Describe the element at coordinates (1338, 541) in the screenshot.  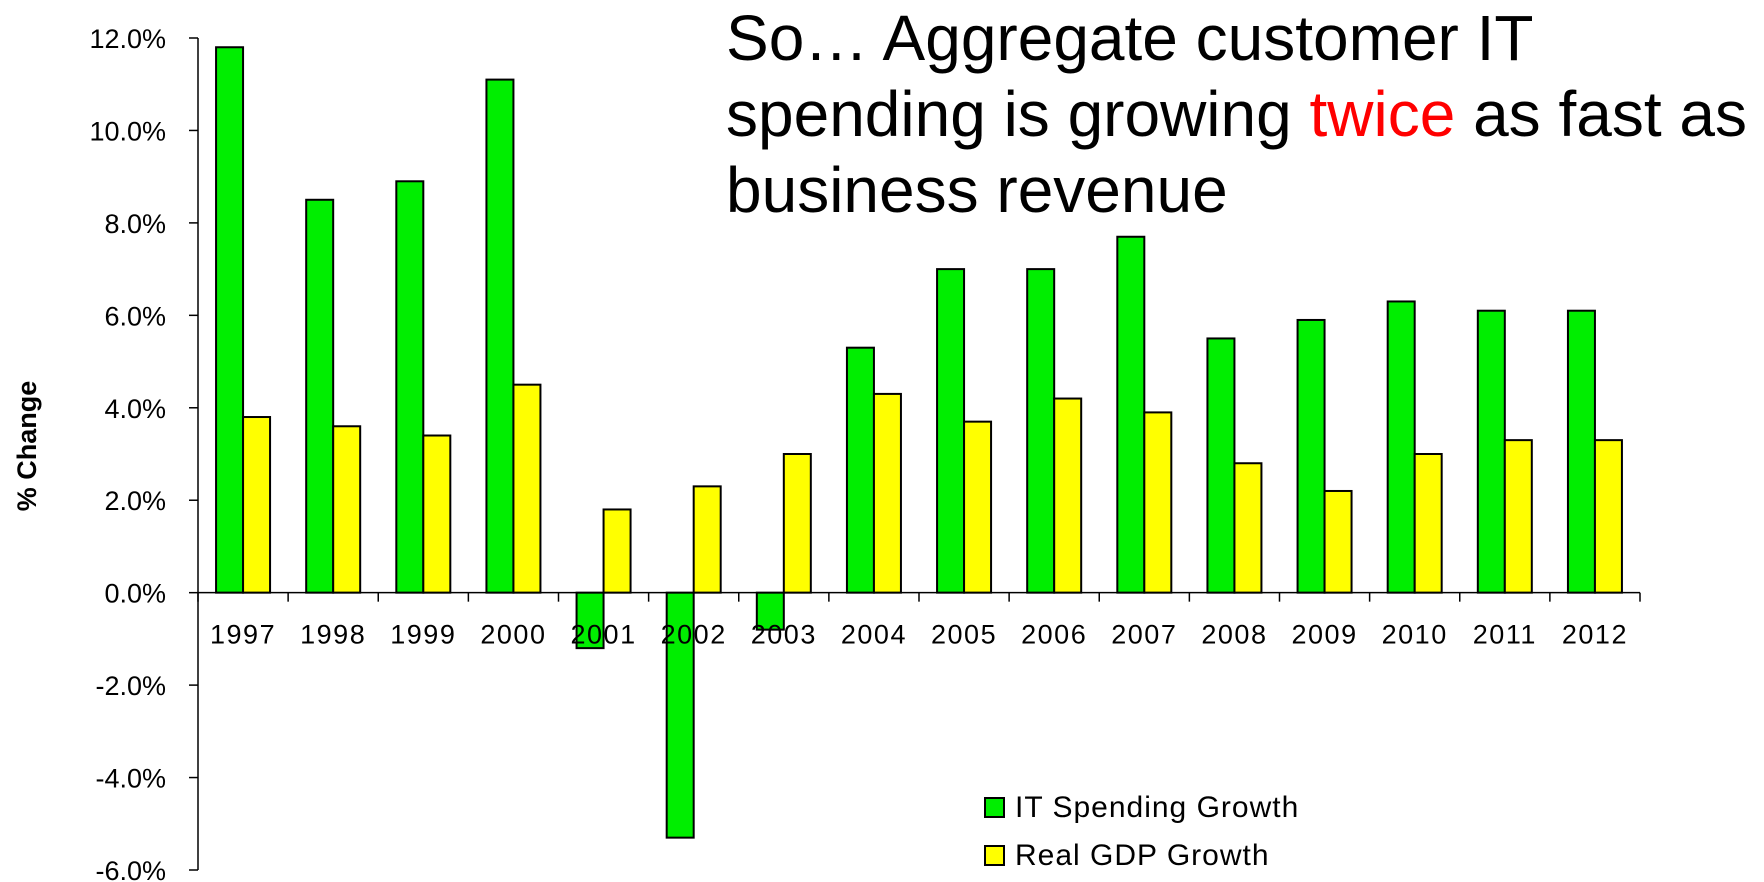
I see `bar-real-gdp-2009` at that location.